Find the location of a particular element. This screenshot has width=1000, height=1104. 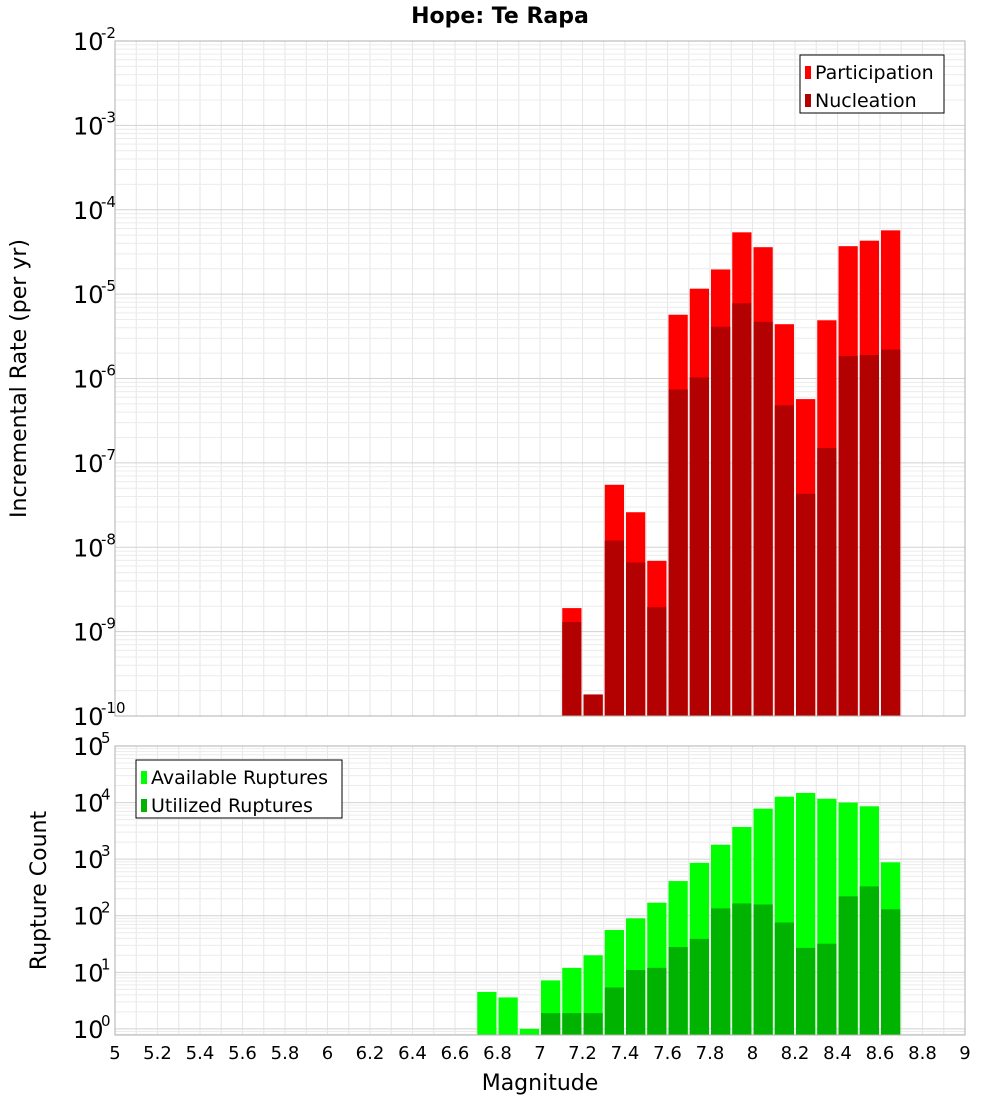

panel-1-y-tick-exponent: -7 is located at coordinates (108, 455).